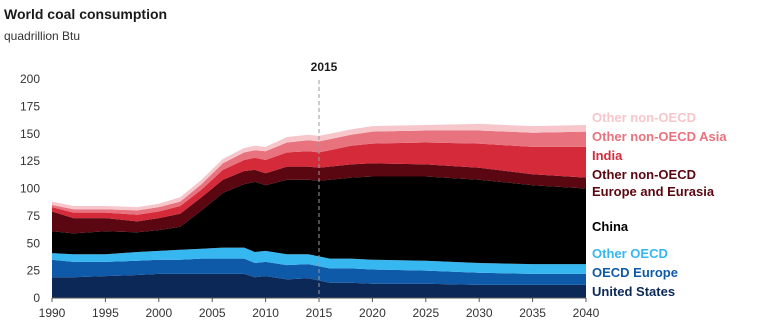 The height and width of the screenshot is (326, 759). What do you see at coordinates (372, 313) in the screenshot?
I see `x-tick-label: 2020` at bounding box center [372, 313].